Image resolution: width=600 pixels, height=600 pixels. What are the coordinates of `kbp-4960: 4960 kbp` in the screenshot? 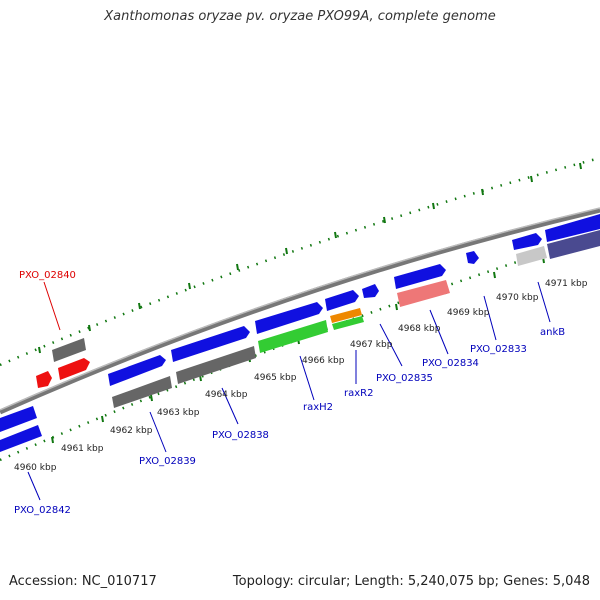 It's located at (35, 468).